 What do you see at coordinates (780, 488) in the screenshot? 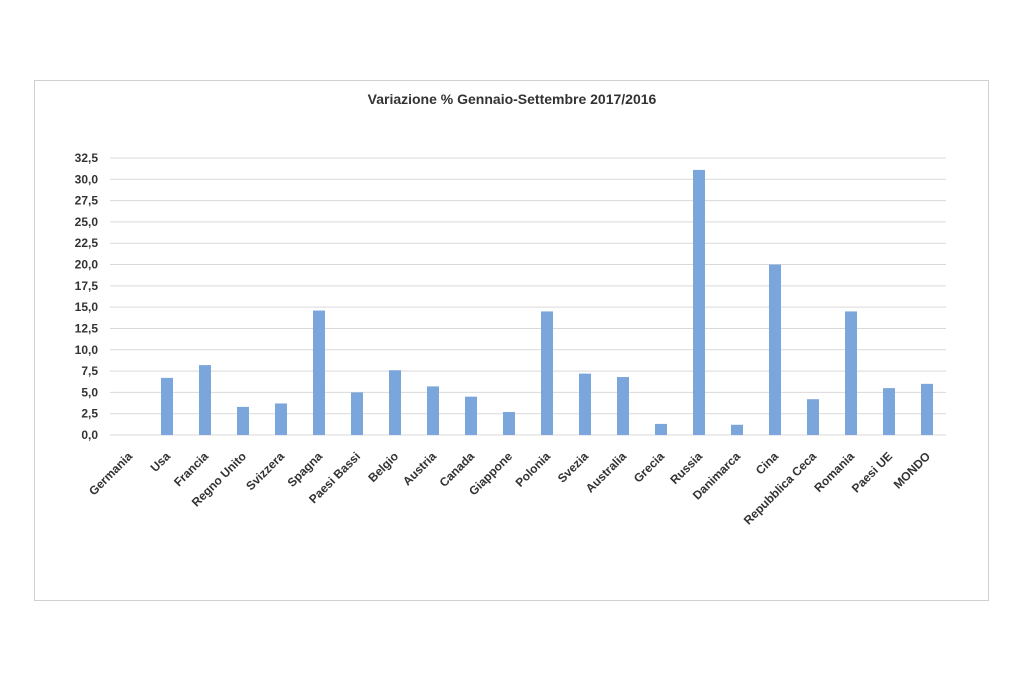
I see `x-tick-label: Repubblica Ceca` at bounding box center [780, 488].